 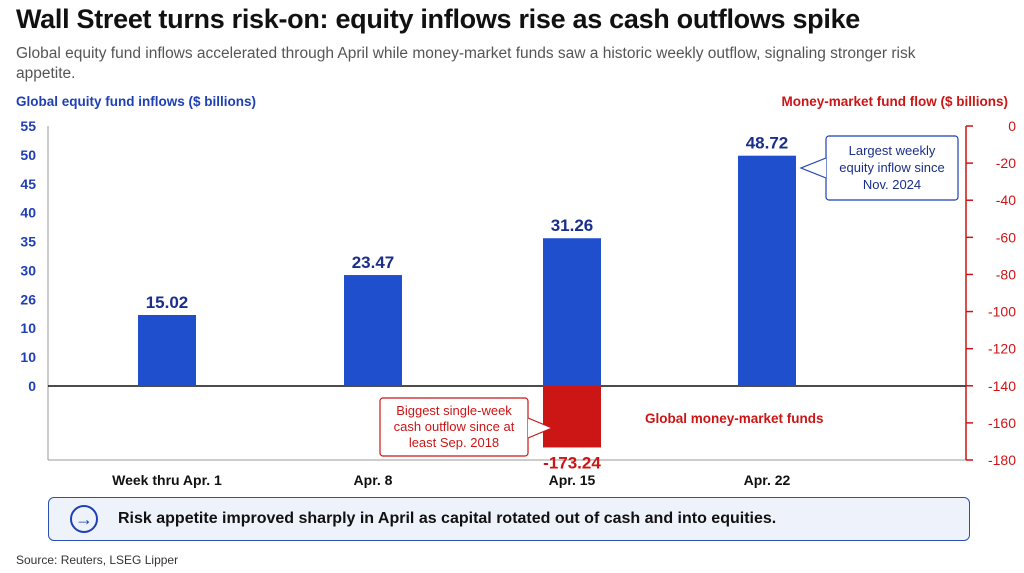 I want to click on arrow-right-icon: →, so click(x=84, y=519).